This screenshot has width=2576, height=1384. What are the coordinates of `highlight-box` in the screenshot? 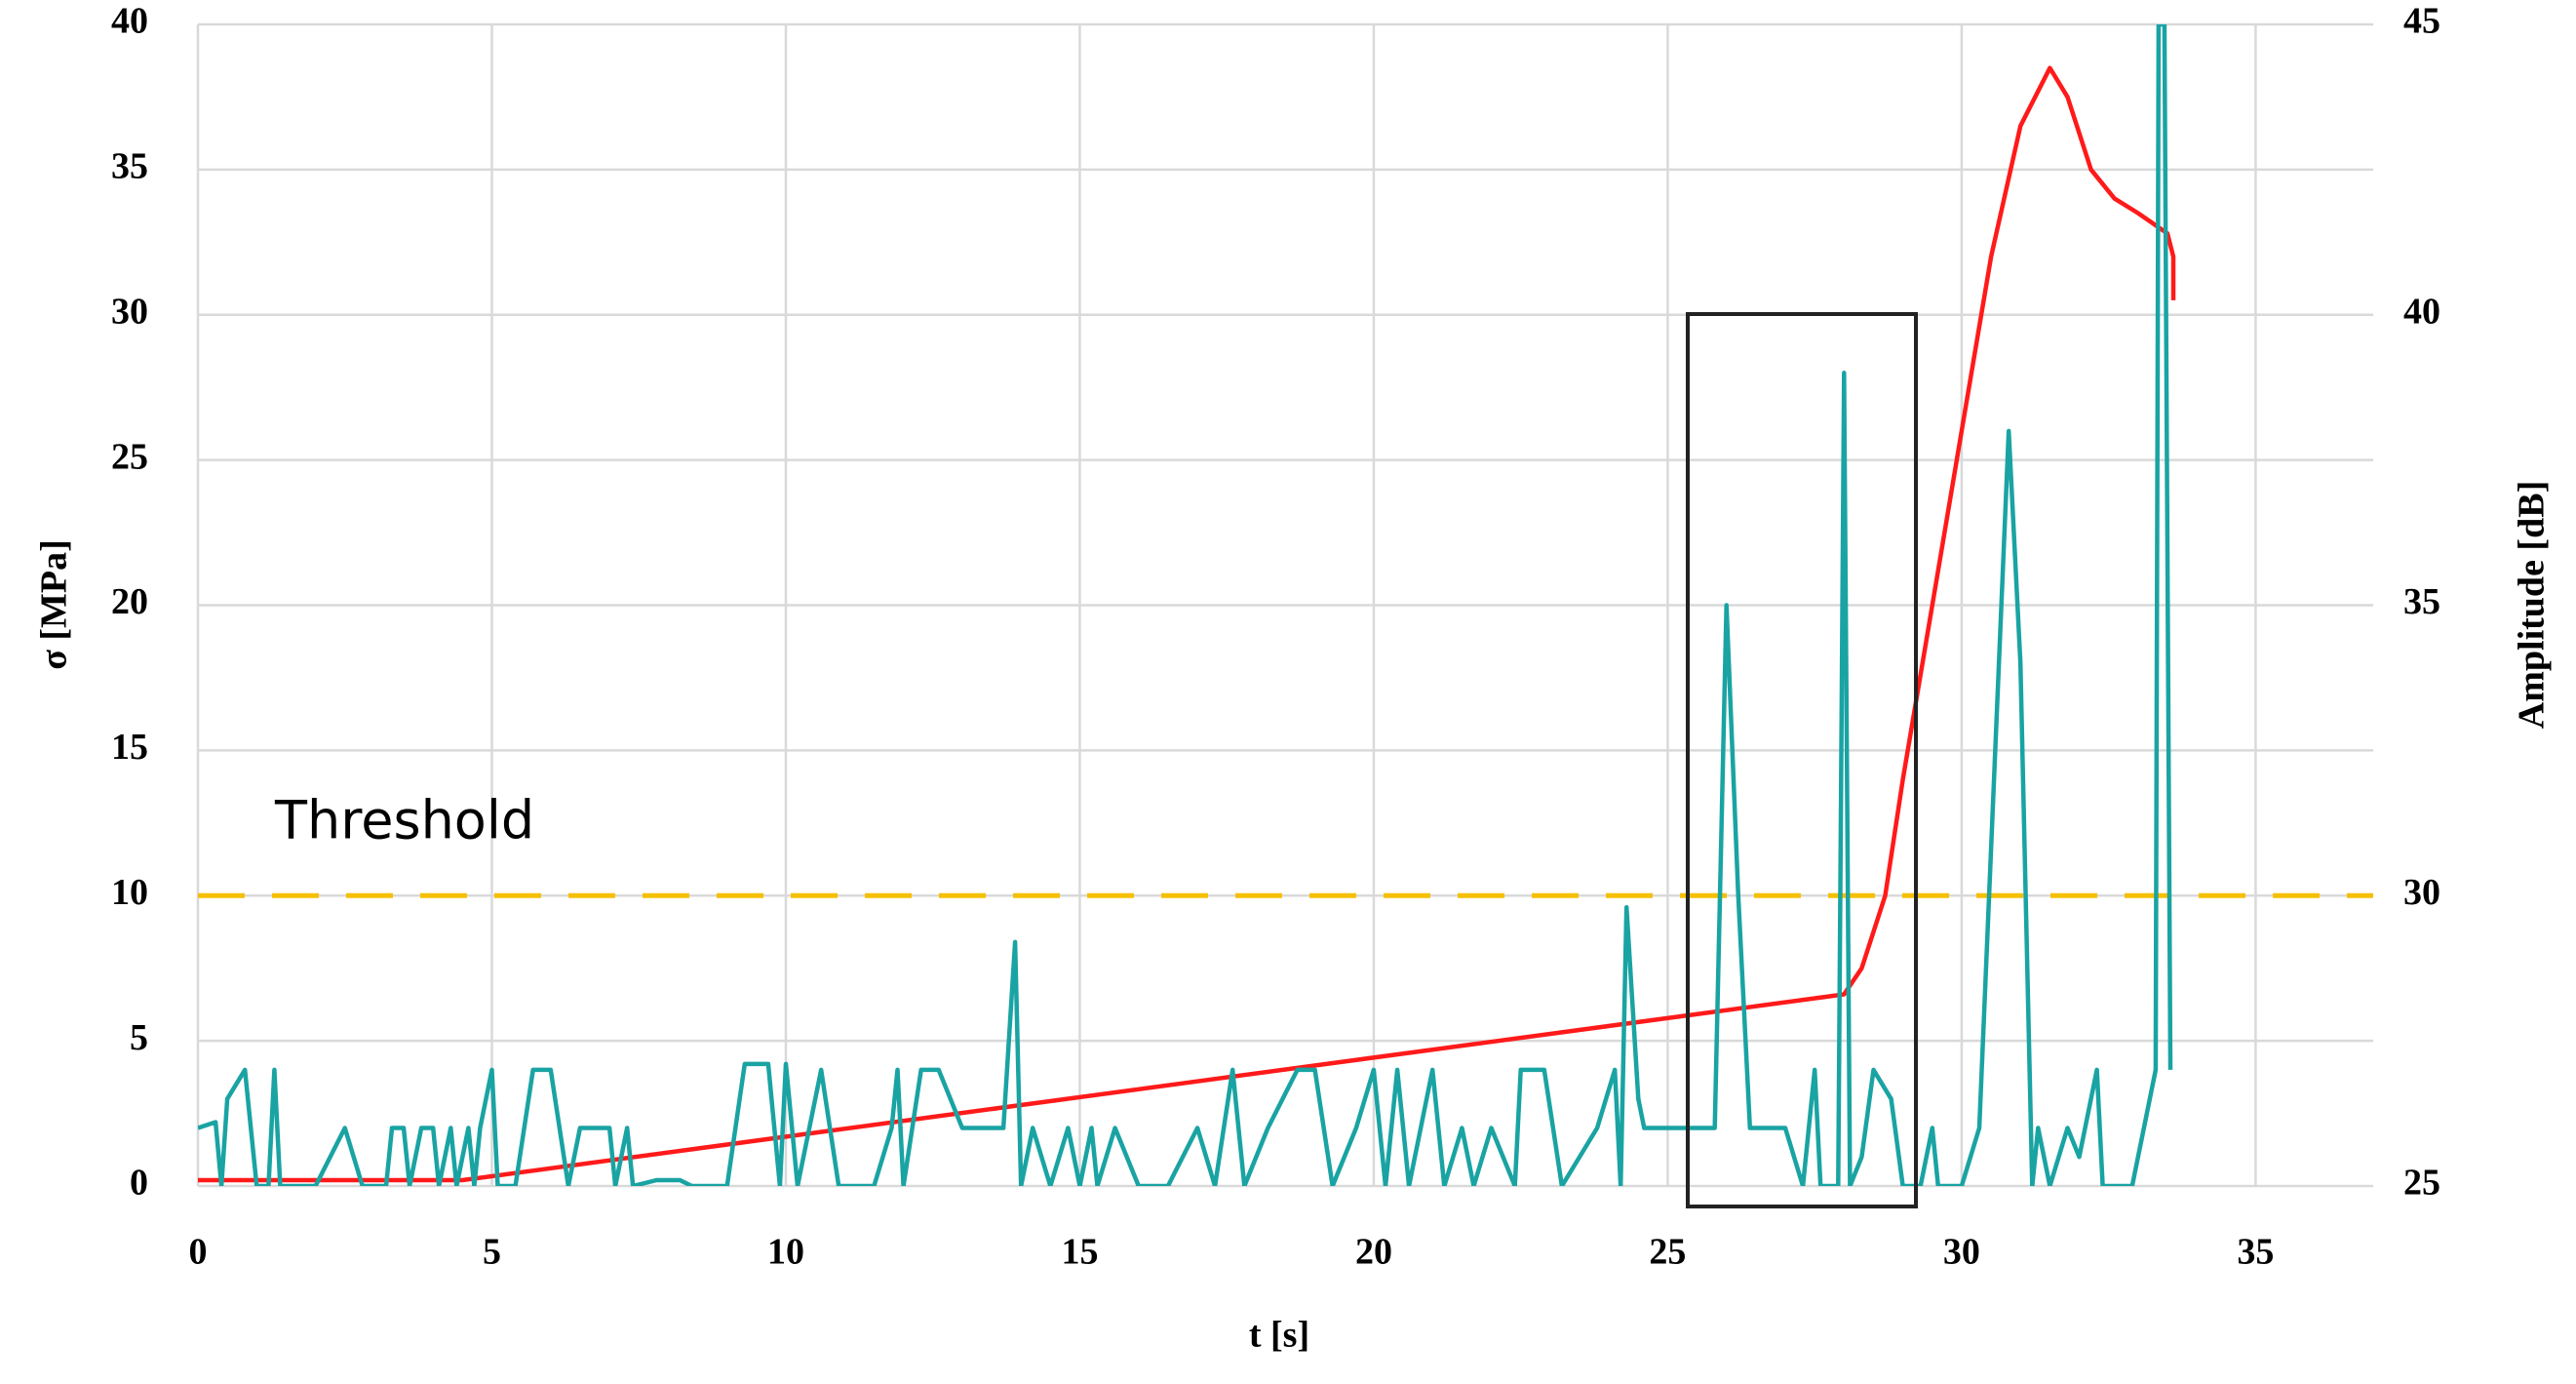 It's located at (1802, 760).